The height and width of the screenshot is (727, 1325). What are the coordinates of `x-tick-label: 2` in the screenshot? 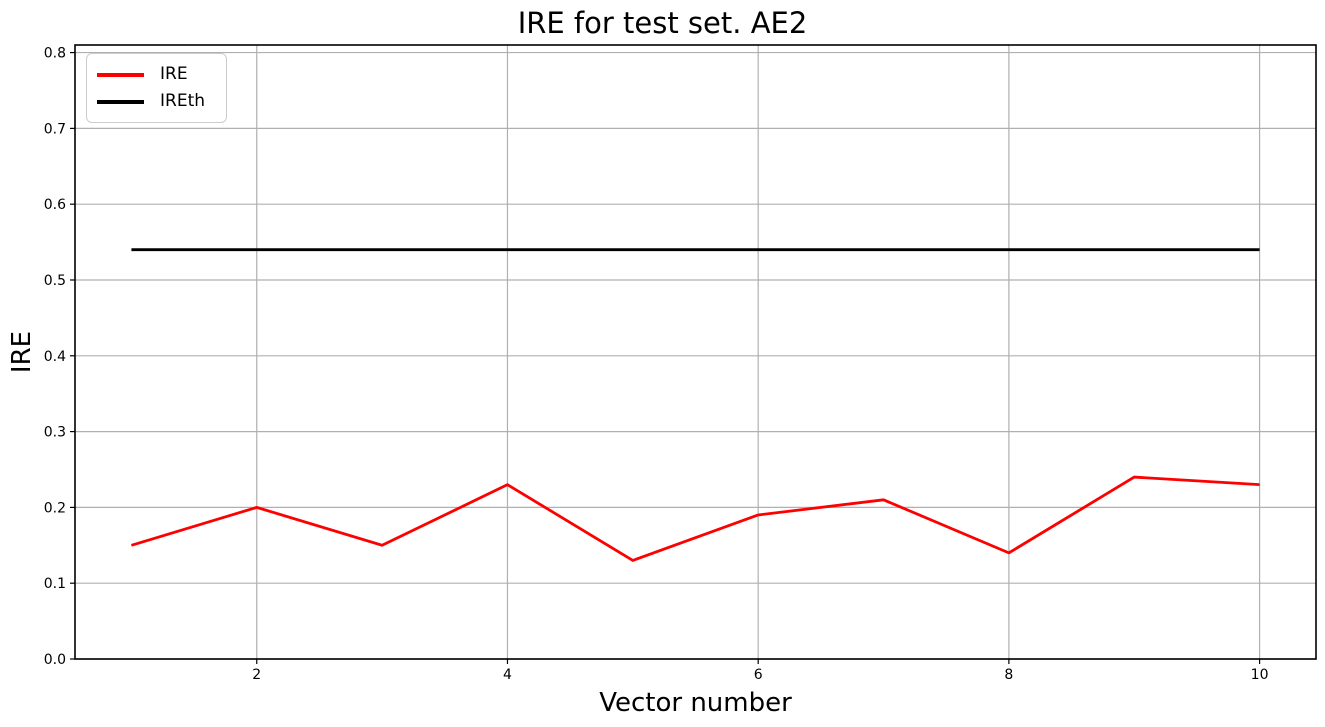 It's located at (256, 675).